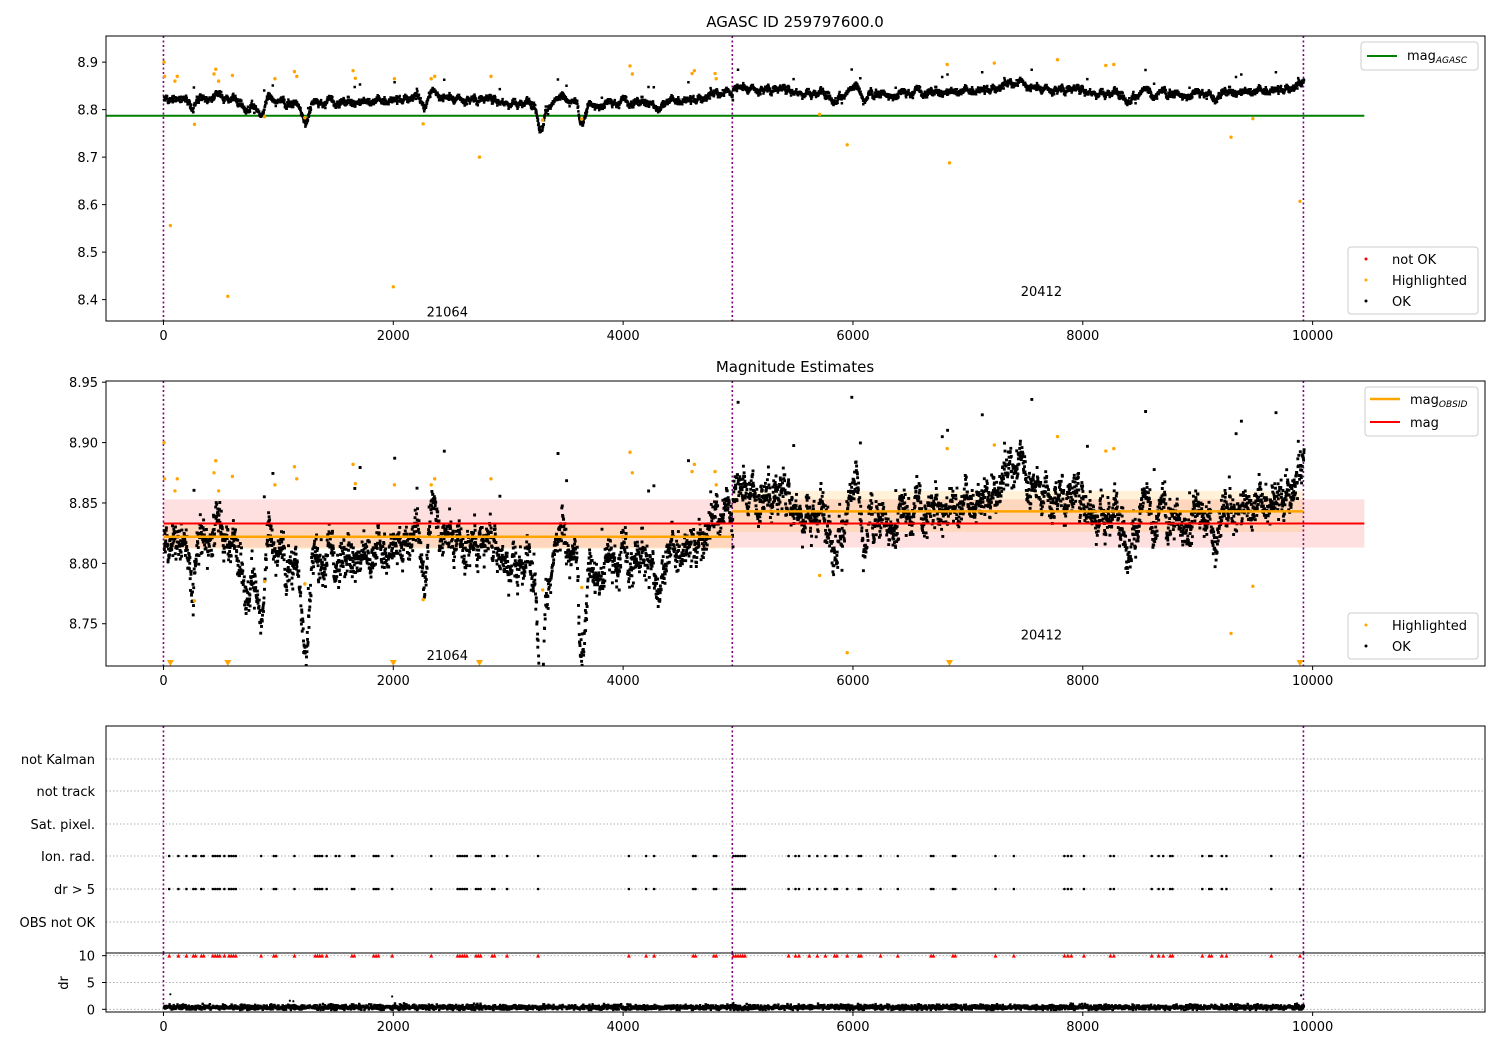  I want to click on x-tick-label: 10000, so click(1312, 1027).